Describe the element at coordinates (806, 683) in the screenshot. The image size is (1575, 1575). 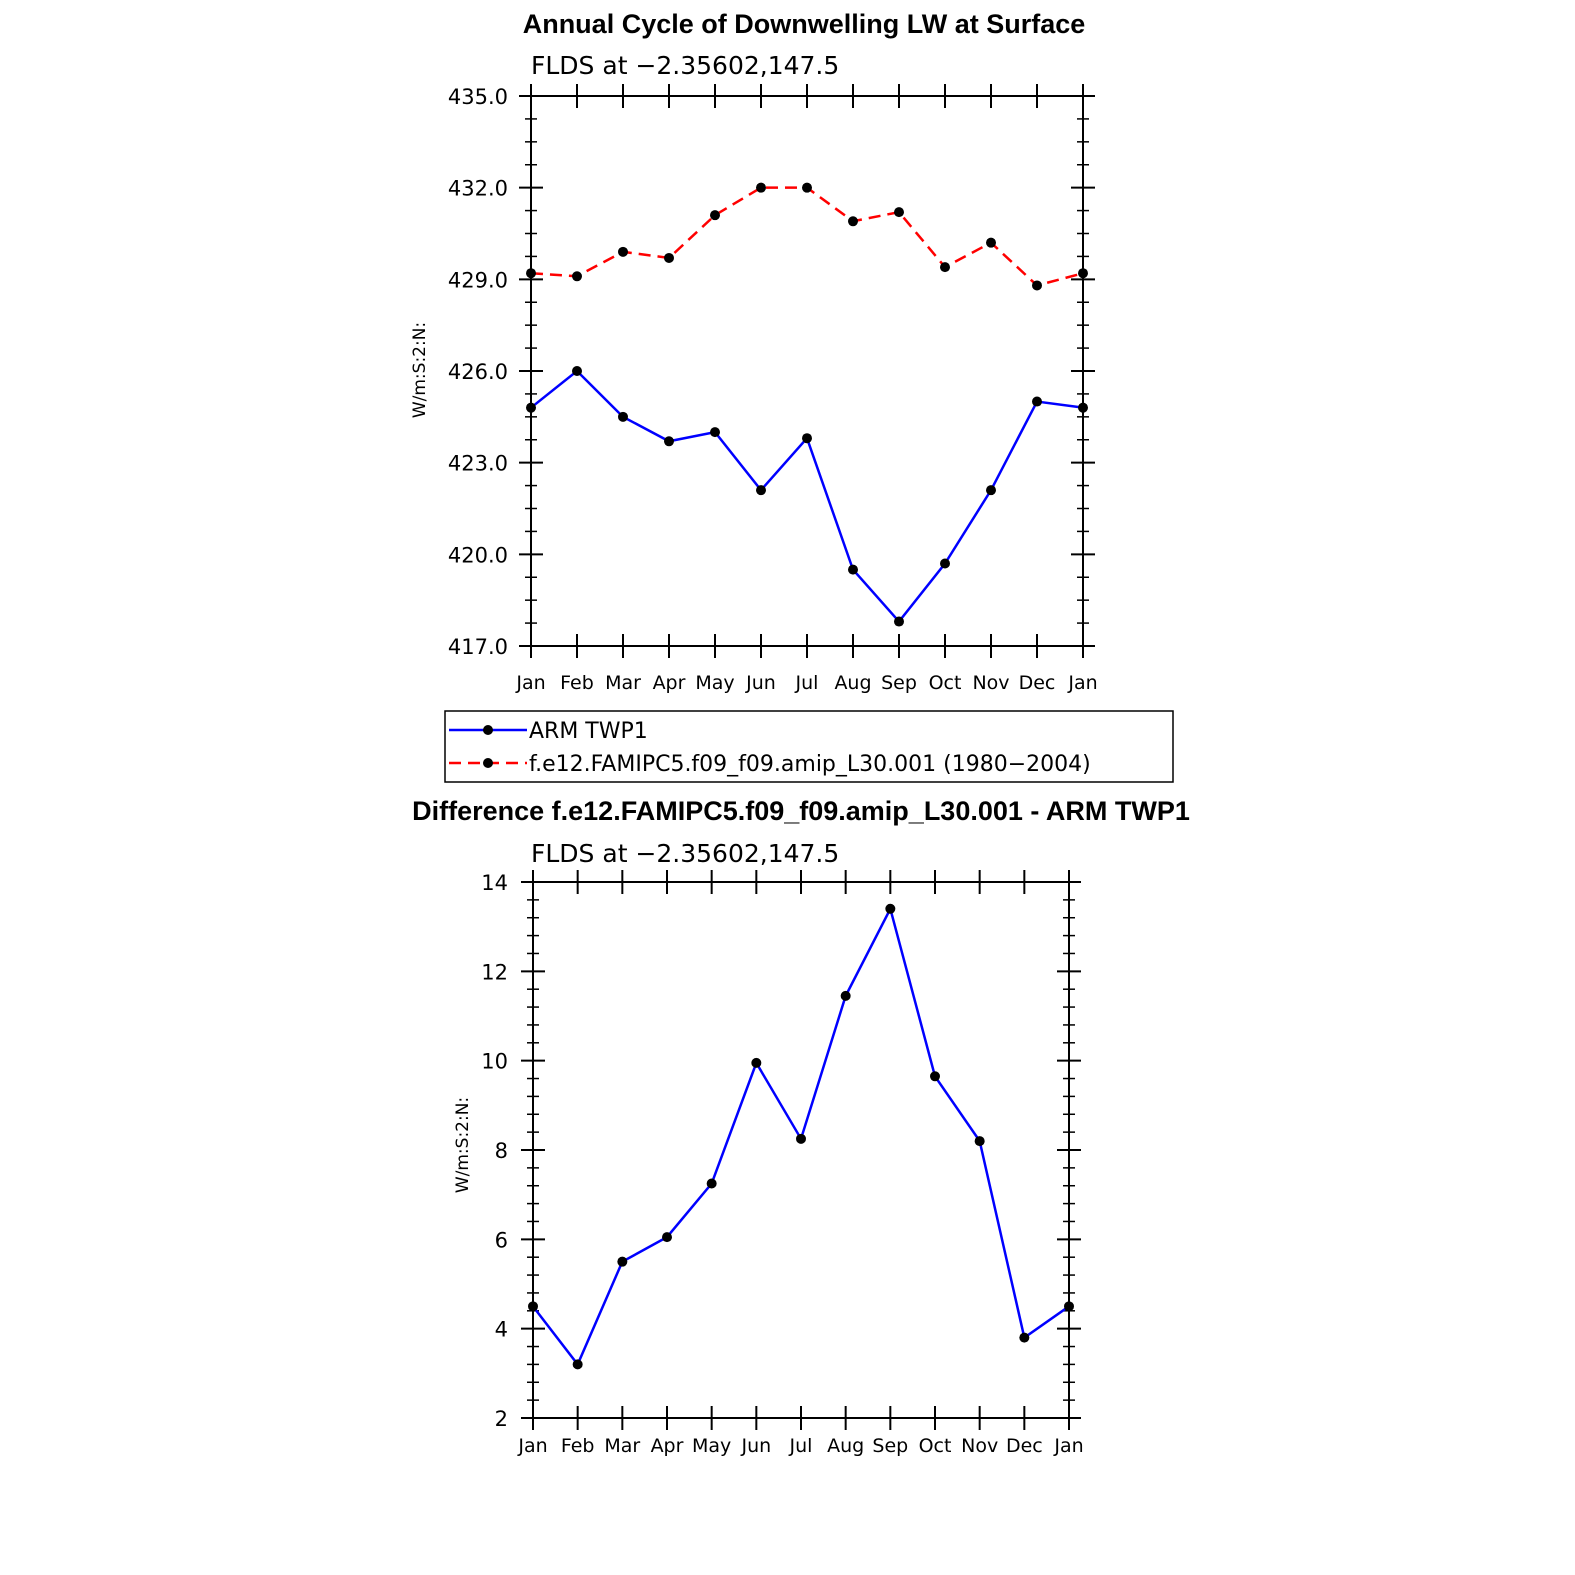
I see `chart1-x-tick-labels: Jan Feb Mar Apr May Jun Jul Aug Sep Oct Nov Dec Jan` at that location.